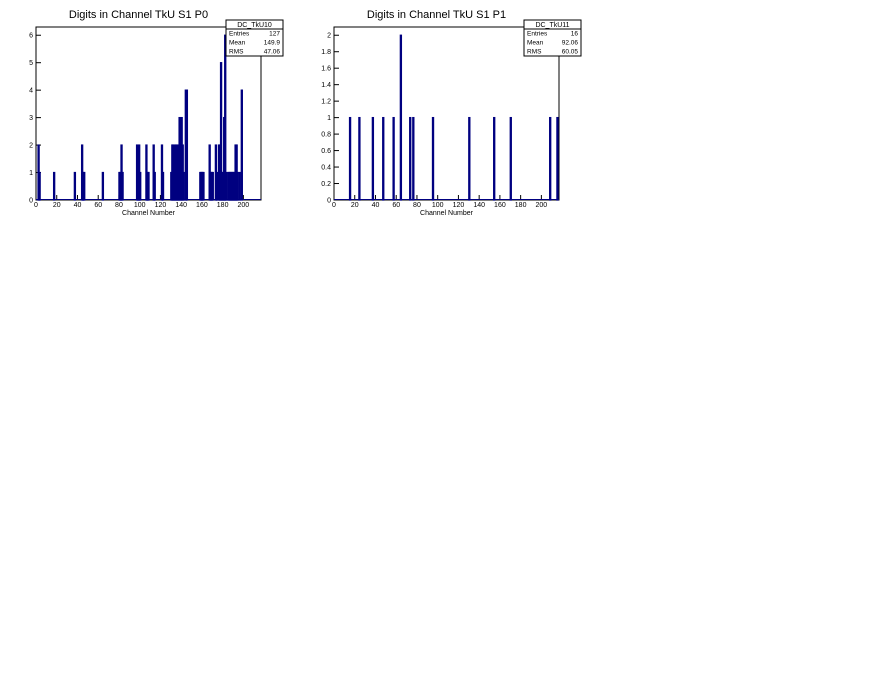 This screenshot has height=690, width=896. I want to click on y-tick-label: 1.8, so click(326, 52).